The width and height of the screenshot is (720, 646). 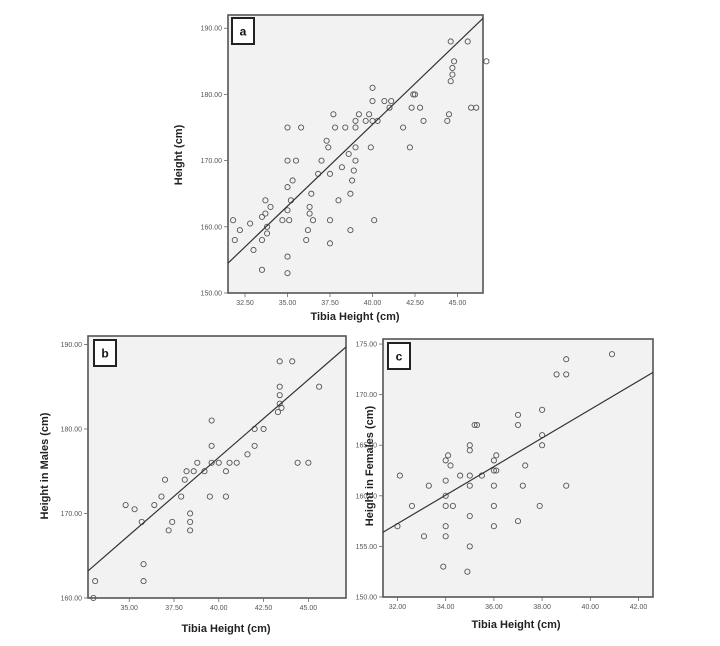 I want to click on regression-line, so click(x=217, y=459).